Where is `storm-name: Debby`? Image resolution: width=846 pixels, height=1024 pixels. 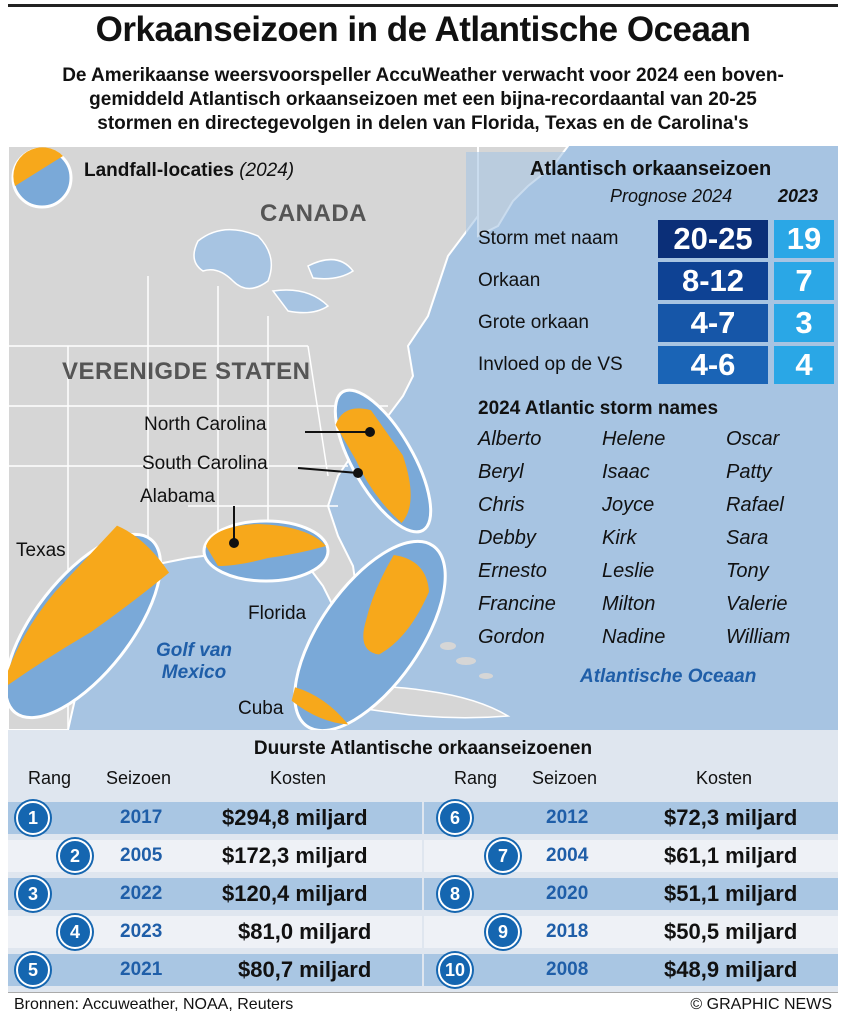
storm-name: Debby is located at coordinates (507, 538).